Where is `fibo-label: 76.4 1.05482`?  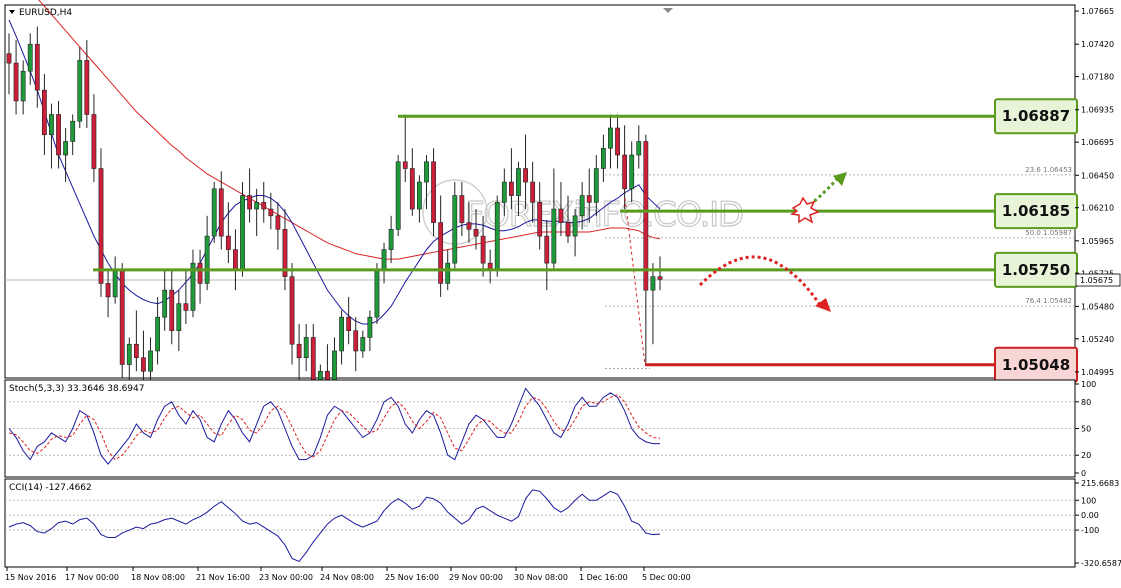
fibo-label: 76.4 1.05482 is located at coordinates (1048, 301).